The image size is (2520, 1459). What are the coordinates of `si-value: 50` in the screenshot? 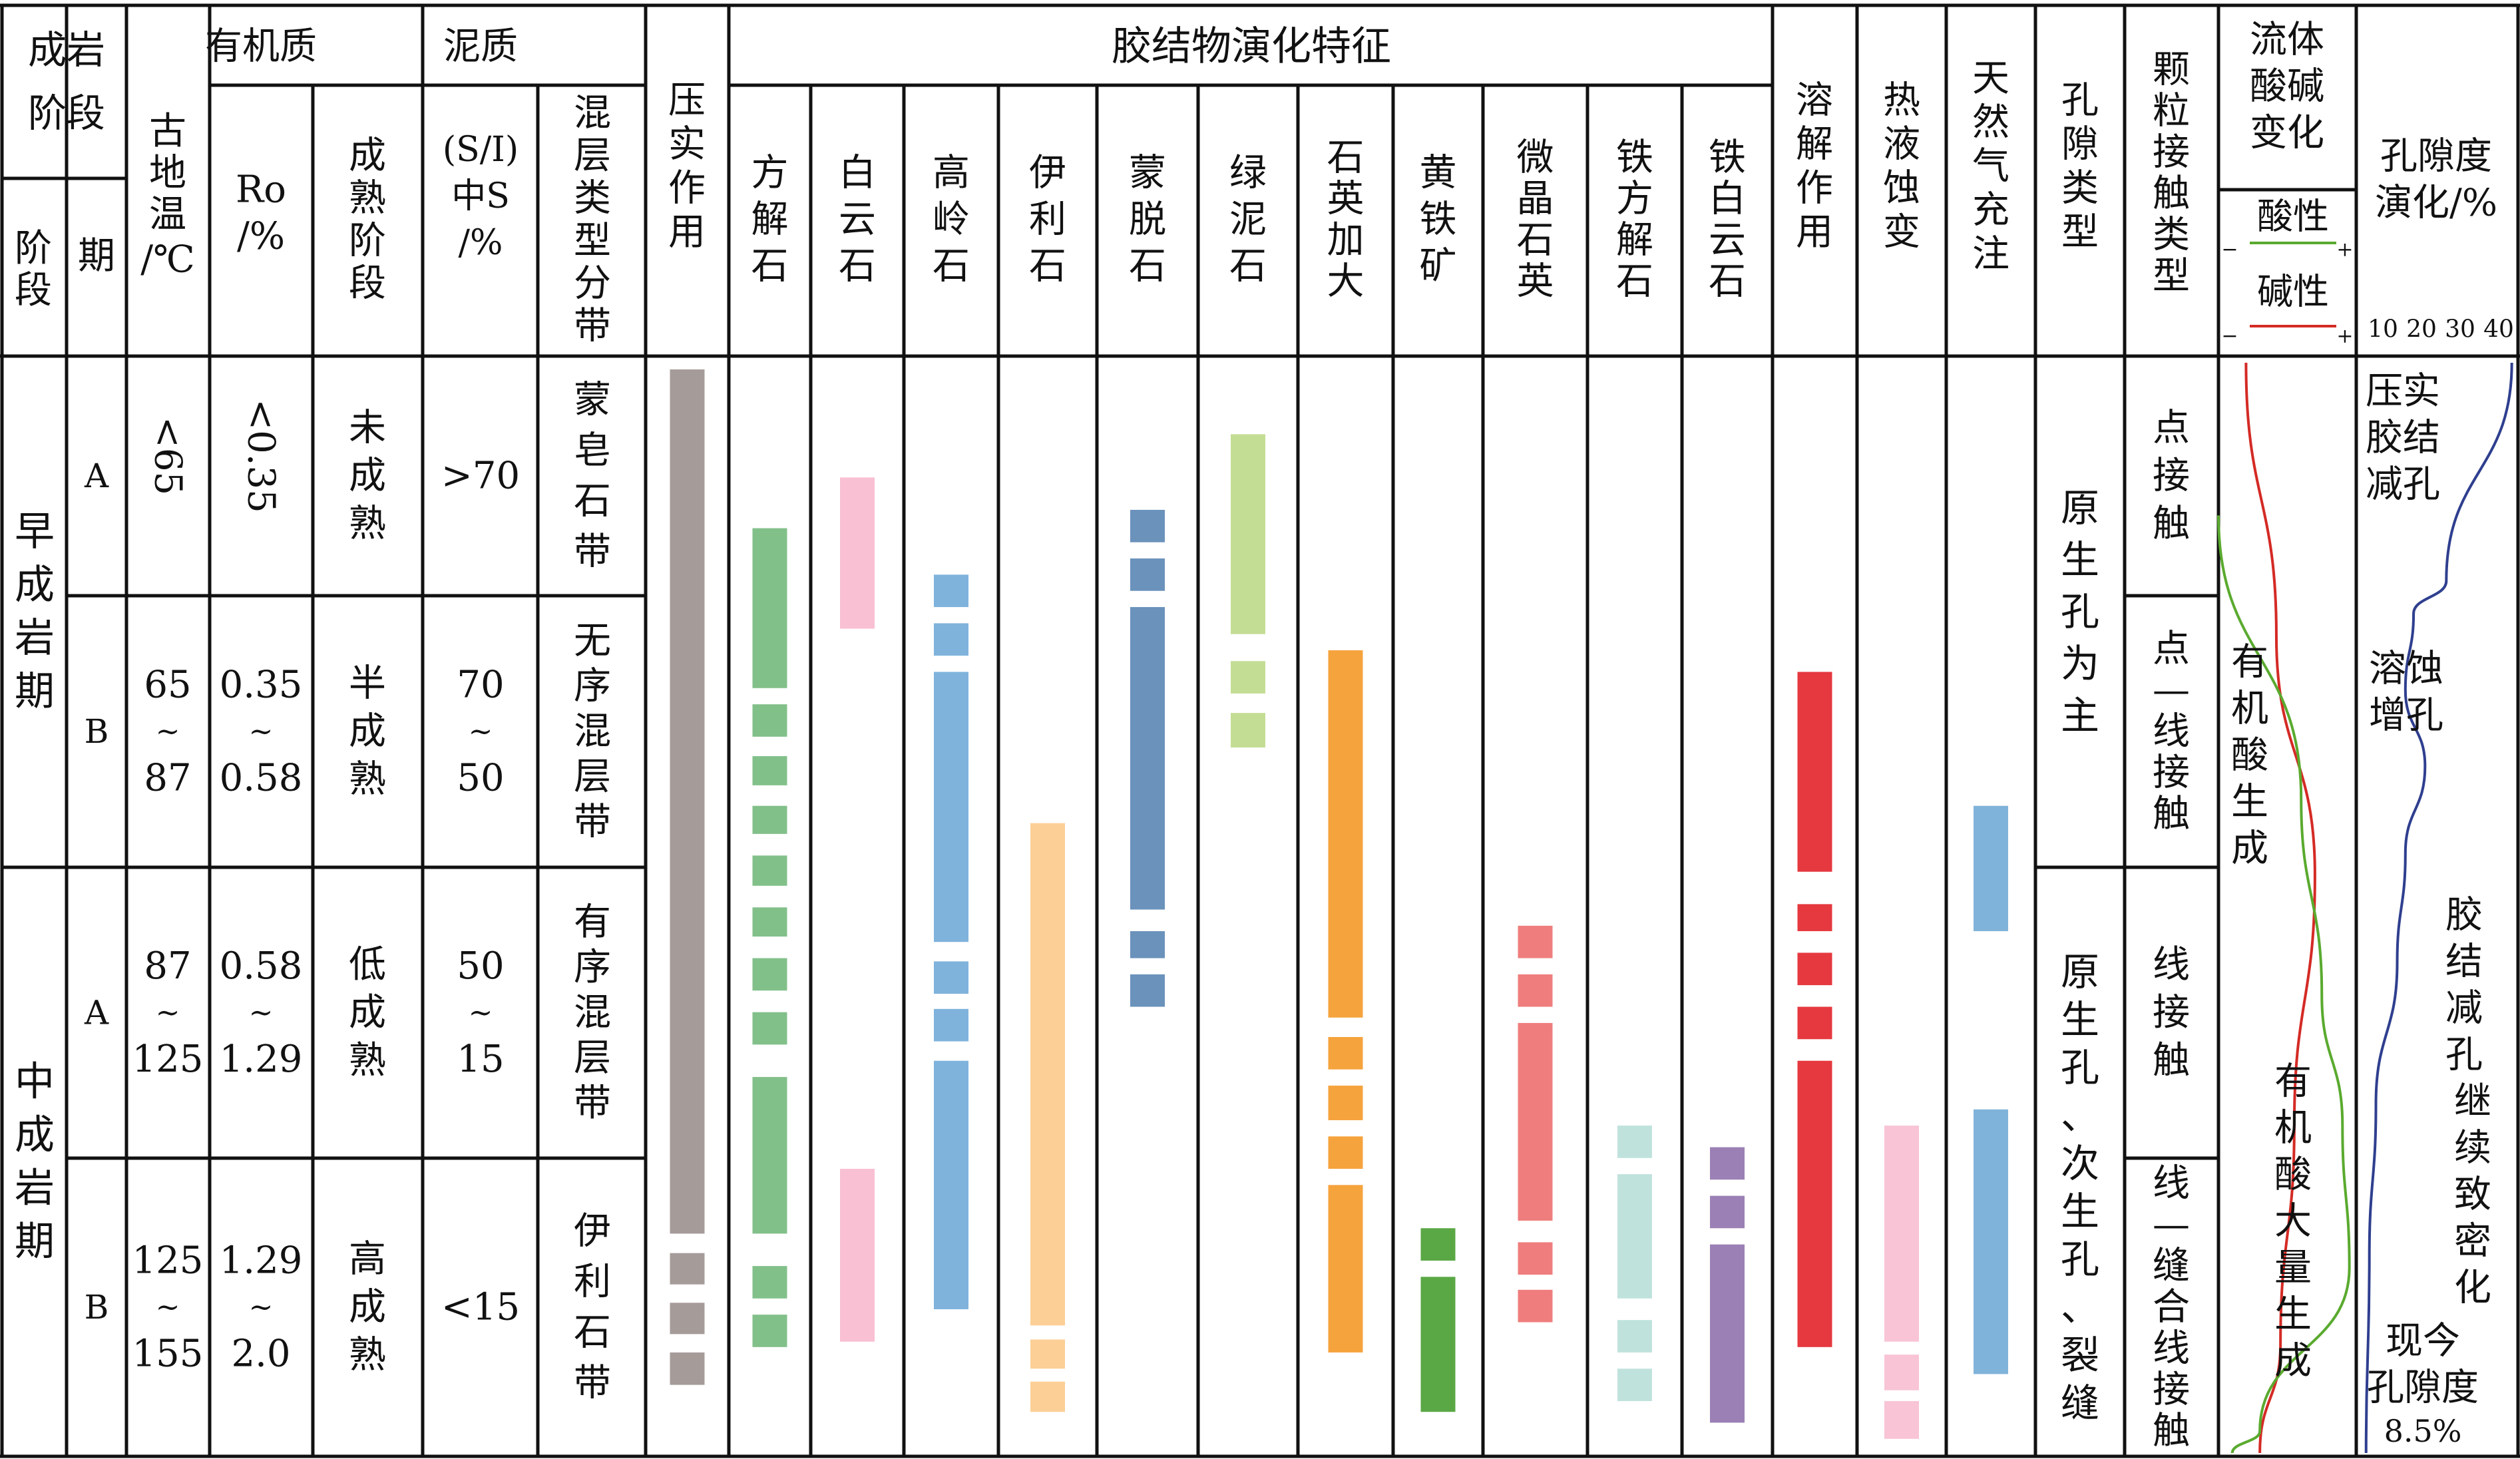 It's located at (480, 778).